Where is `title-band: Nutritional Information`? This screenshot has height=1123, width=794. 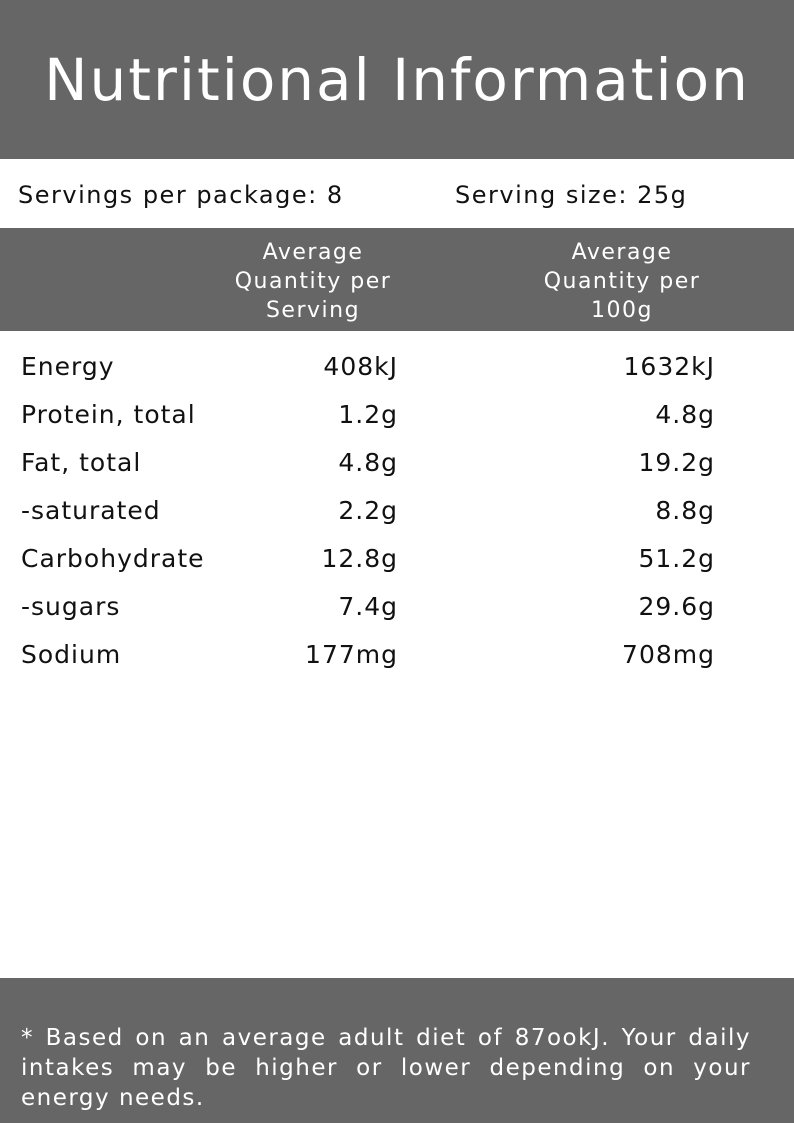 title-band: Nutritional Information is located at coordinates (397, 79).